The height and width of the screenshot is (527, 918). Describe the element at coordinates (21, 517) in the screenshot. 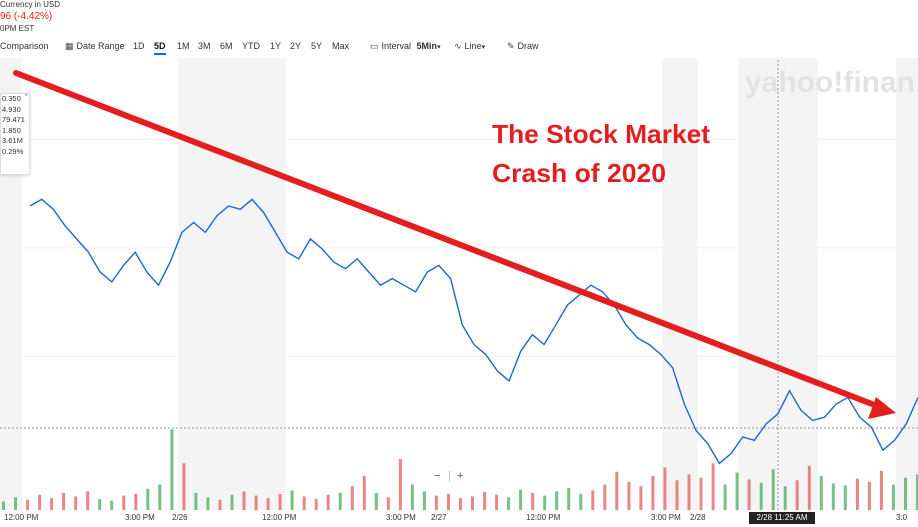

I see `x-tick-label: 12:00 PM` at that location.